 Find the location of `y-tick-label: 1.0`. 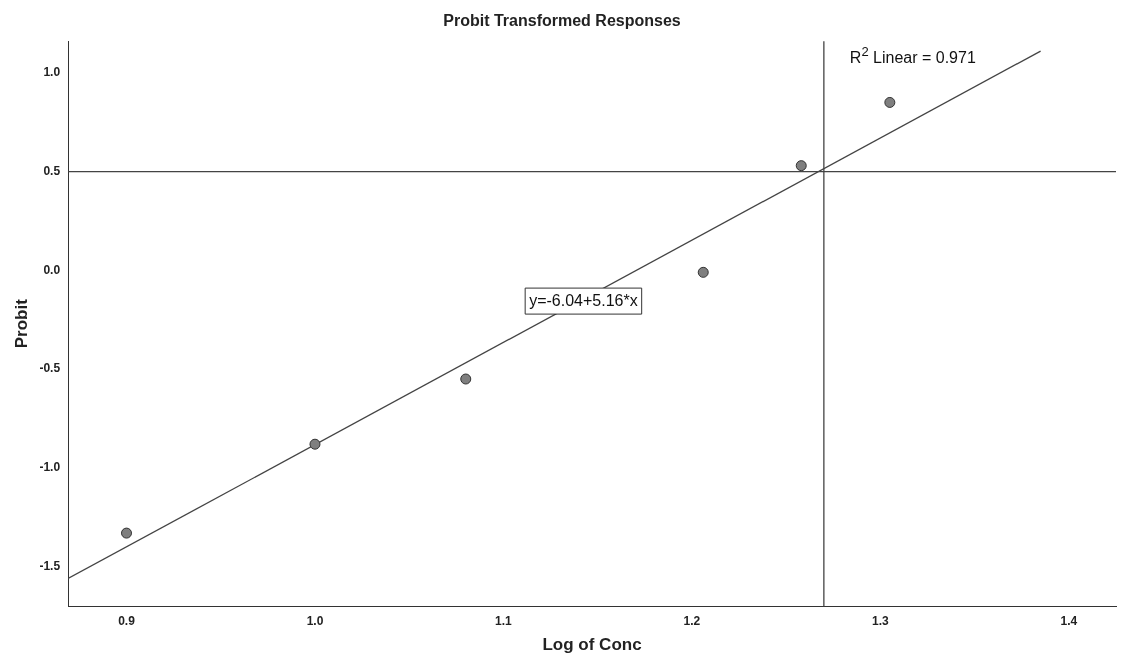

y-tick-label: 1.0 is located at coordinates (52, 72).